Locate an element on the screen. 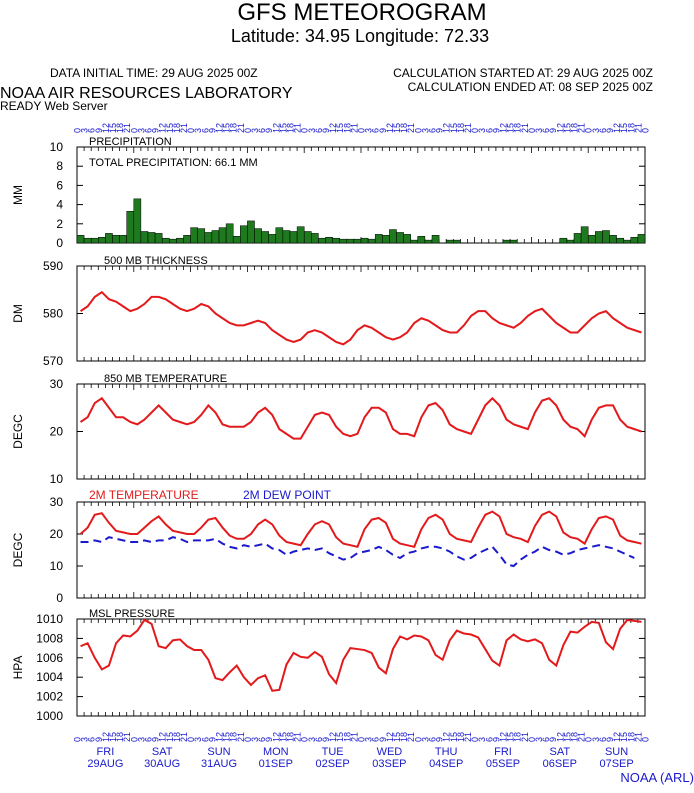  day-of-week-label: SUN is located at coordinates (218, 752).